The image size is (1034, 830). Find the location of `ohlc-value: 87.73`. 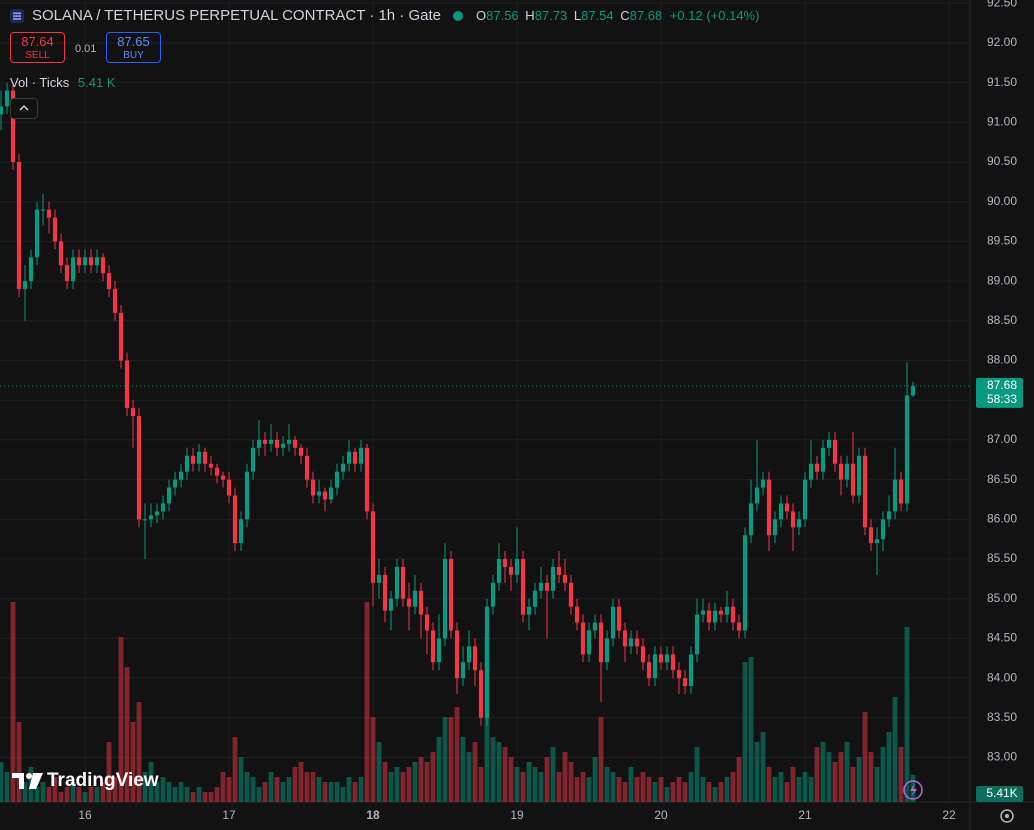

ohlc-value: 87.73 is located at coordinates (551, 15).